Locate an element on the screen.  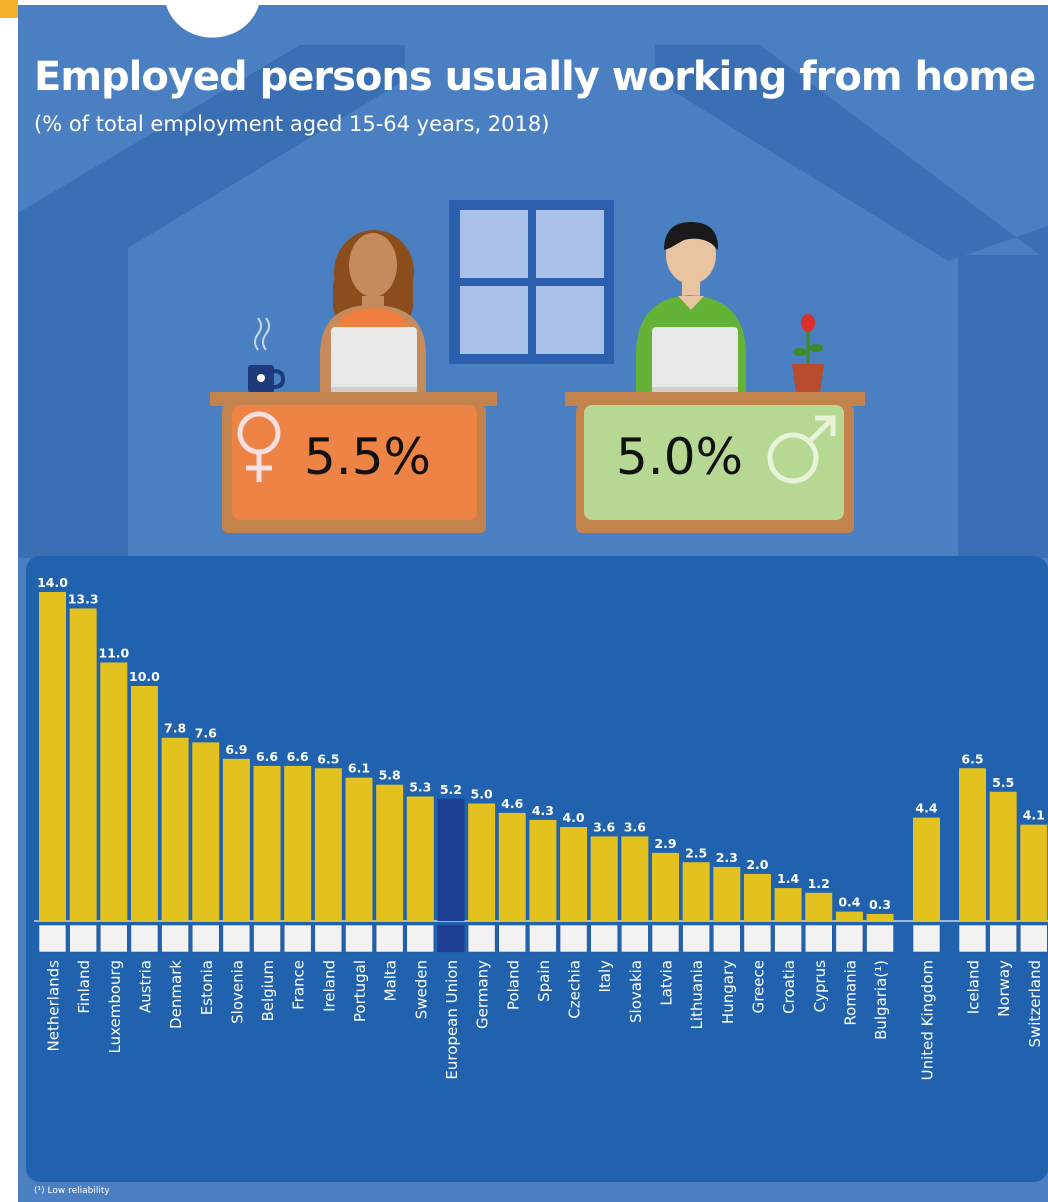
bar-hungary is located at coordinates (727, 893).